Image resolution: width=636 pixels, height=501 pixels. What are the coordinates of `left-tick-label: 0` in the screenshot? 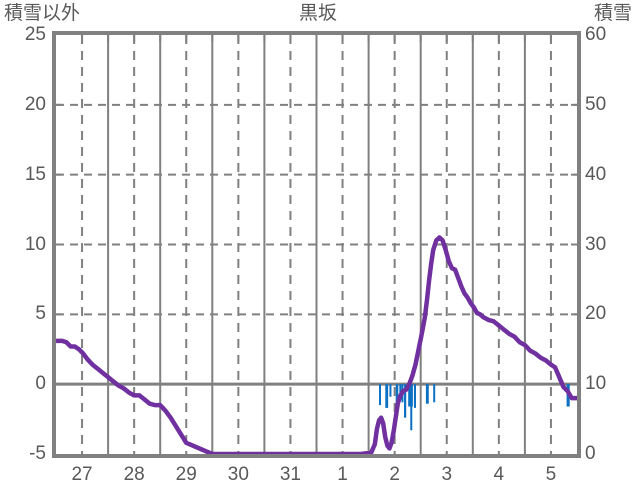 It's located at (40, 384).